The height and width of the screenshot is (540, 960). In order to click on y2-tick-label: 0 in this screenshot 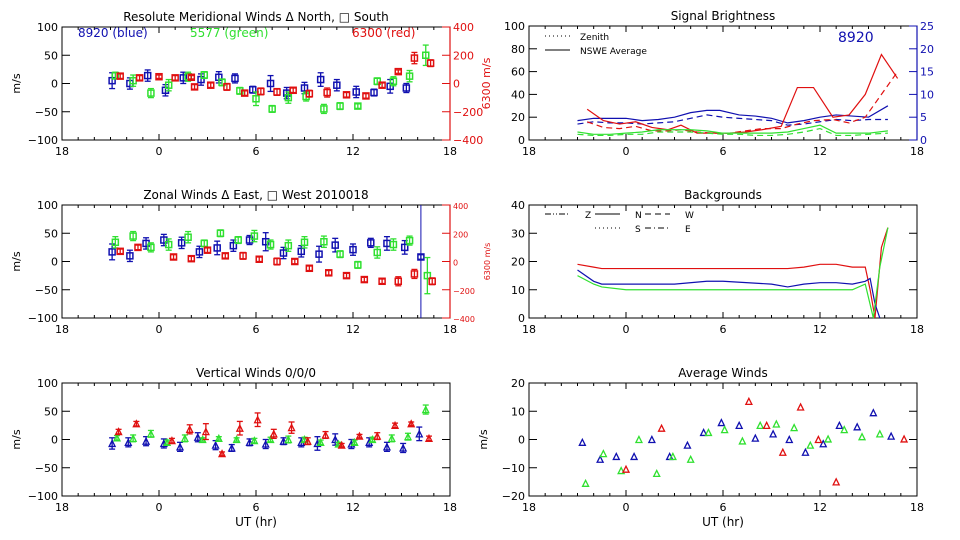, I will do `click(456, 84)`.